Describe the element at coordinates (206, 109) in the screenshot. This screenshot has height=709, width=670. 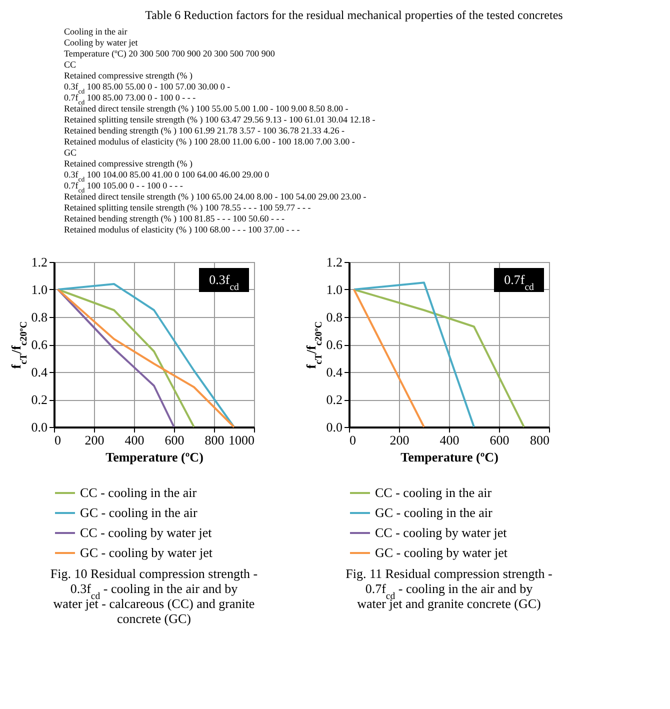
I see `text: Retained direct tensile strength (% ) 100 55.00 5.00 1.00 - 100 9.00 8.50 8.00 -` at that location.